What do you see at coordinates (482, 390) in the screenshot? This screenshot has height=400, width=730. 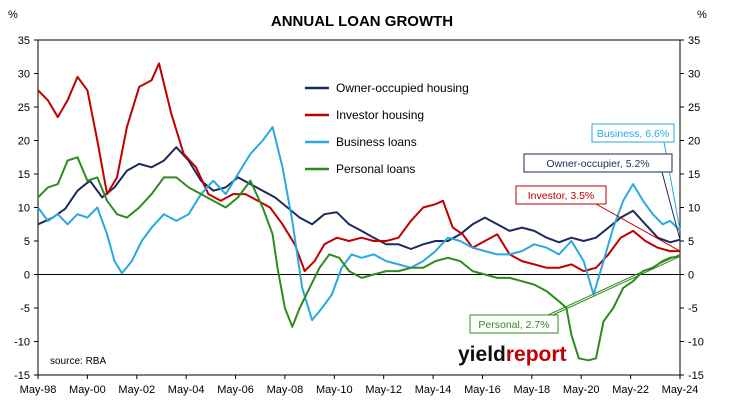 I see `x-tick-label: May-16` at bounding box center [482, 390].